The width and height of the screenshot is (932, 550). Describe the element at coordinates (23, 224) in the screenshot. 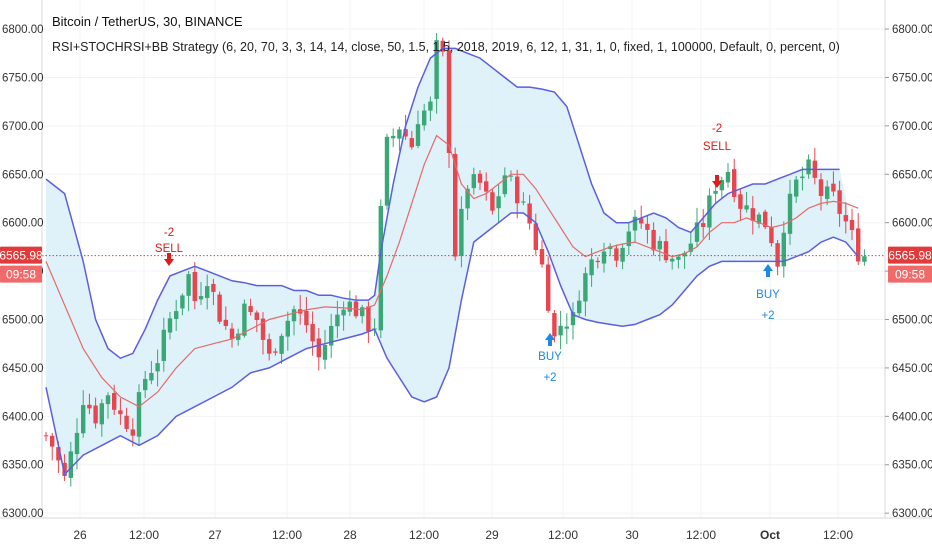

I see `y-tick-label-left: 6600.00` at that location.